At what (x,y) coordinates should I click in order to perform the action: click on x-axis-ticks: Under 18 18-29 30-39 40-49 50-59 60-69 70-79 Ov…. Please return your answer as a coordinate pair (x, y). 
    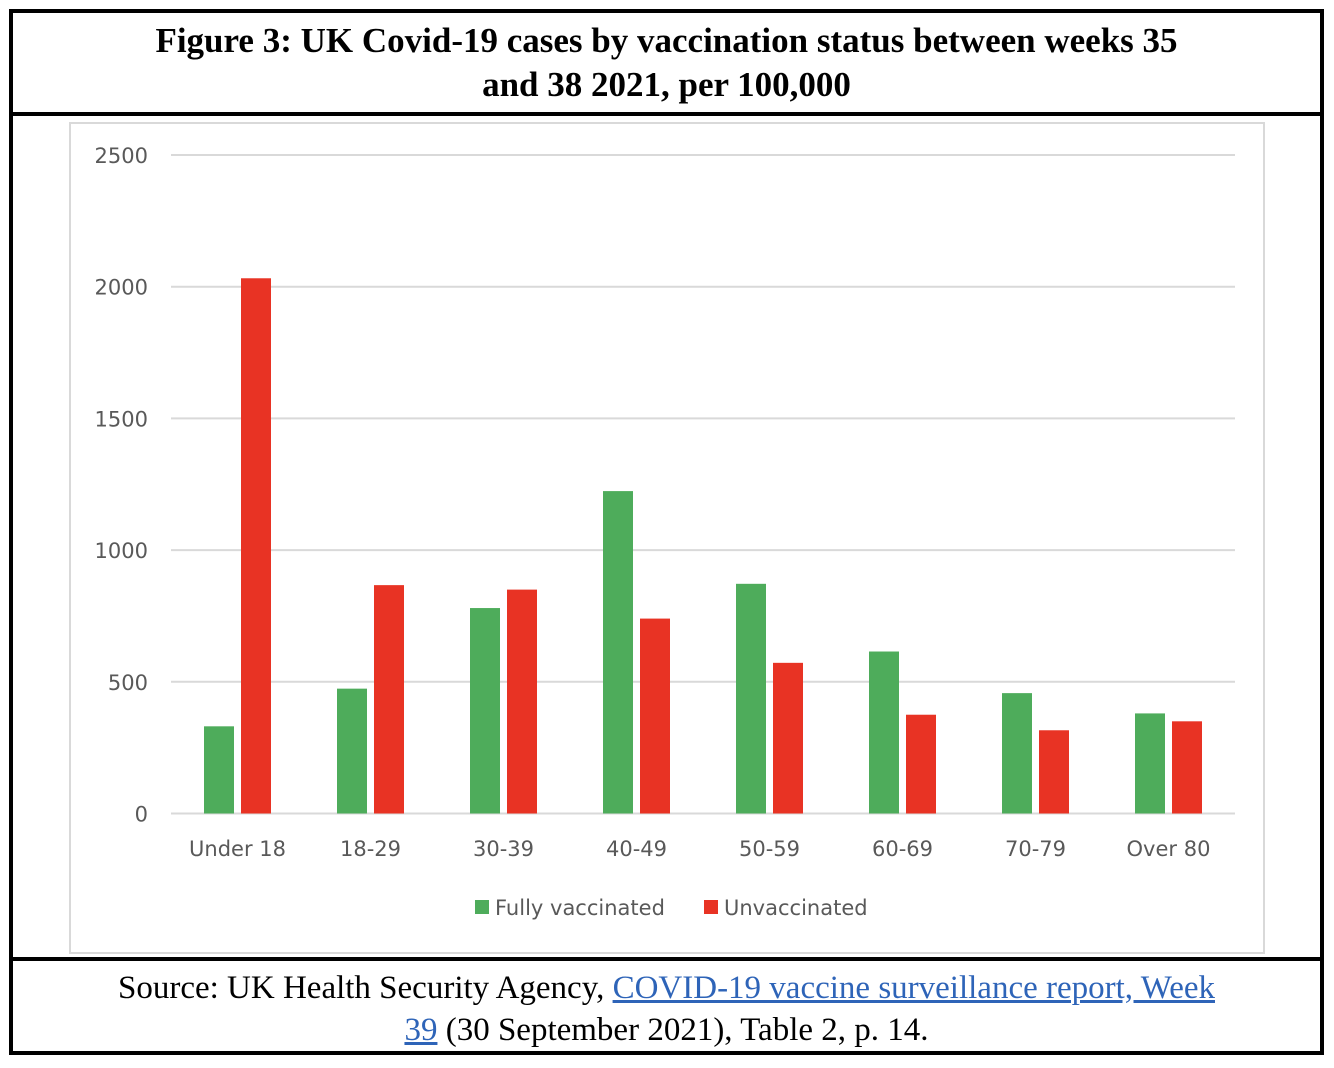
    Looking at the image, I should click on (699, 849).